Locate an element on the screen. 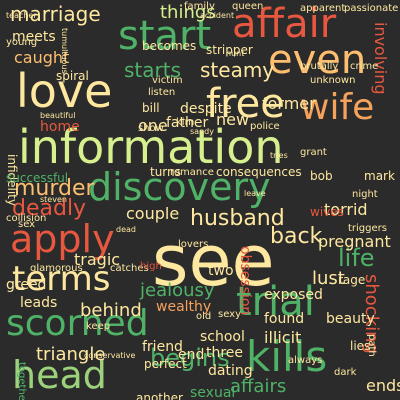 This screenshot has height=400, width=400. word-young: young is located at coordinates (22, 42).